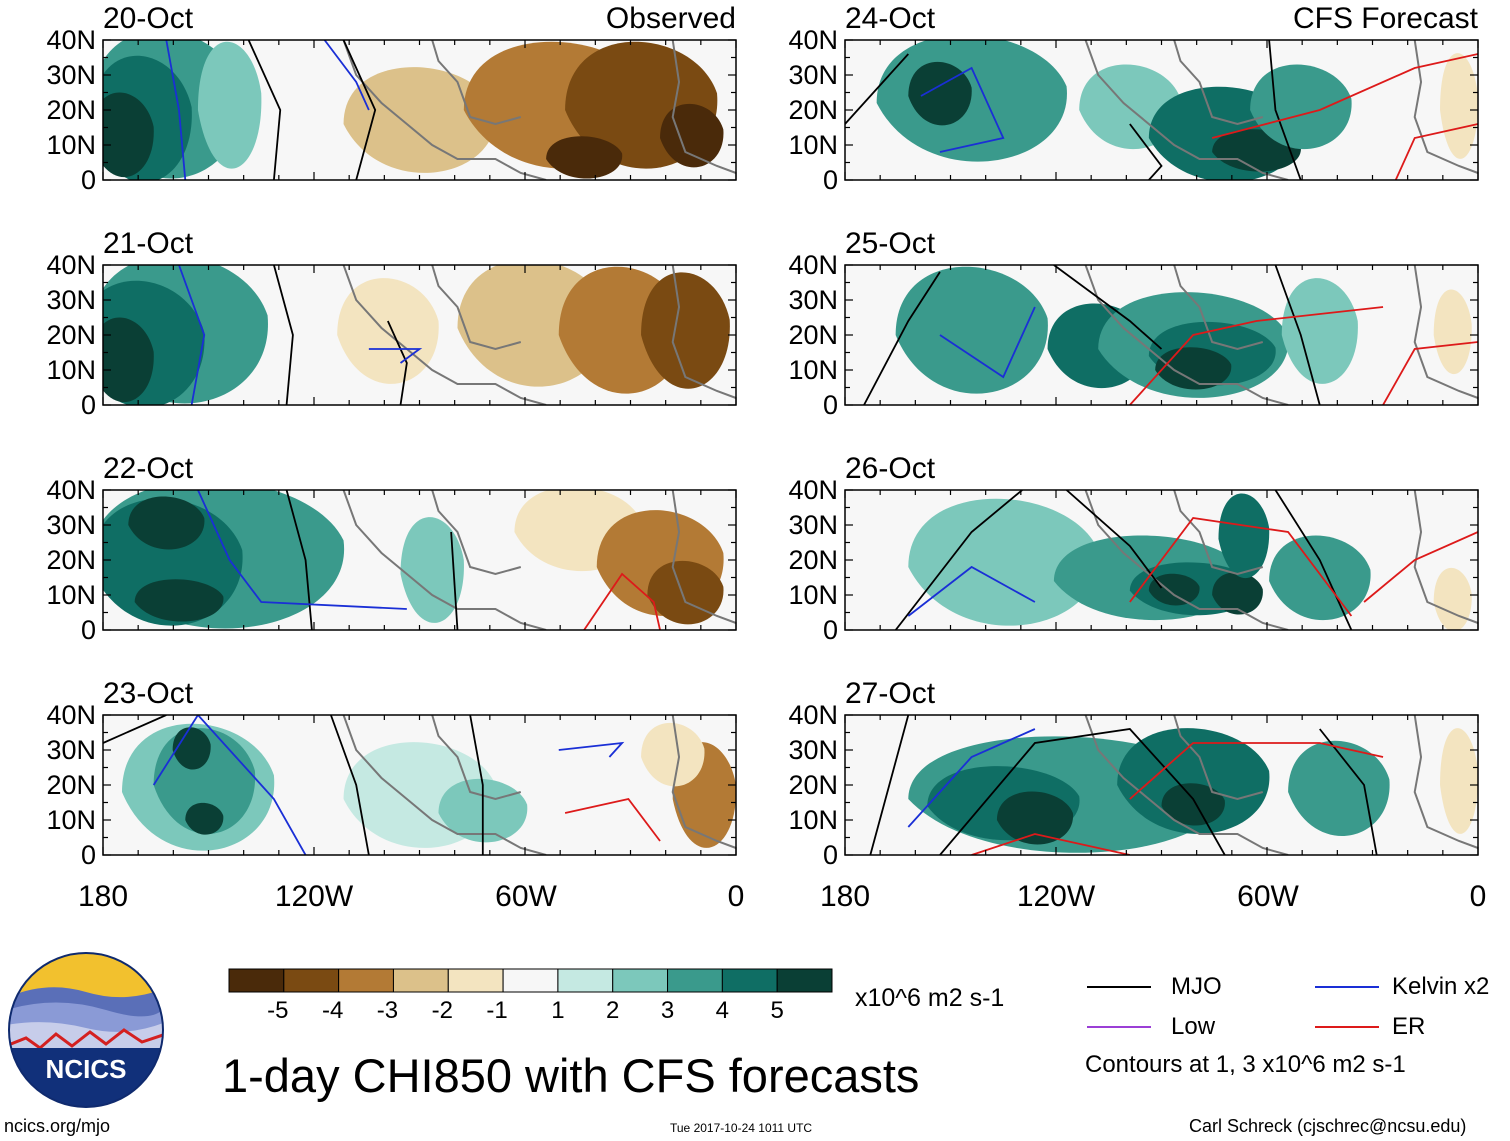 The width and height of the screenshot is (1510, 1141). What do you see at coordinates (558, 1010) in the screenshot?
I see `colorbar-label: 1` at bounding box center [558, 1010].